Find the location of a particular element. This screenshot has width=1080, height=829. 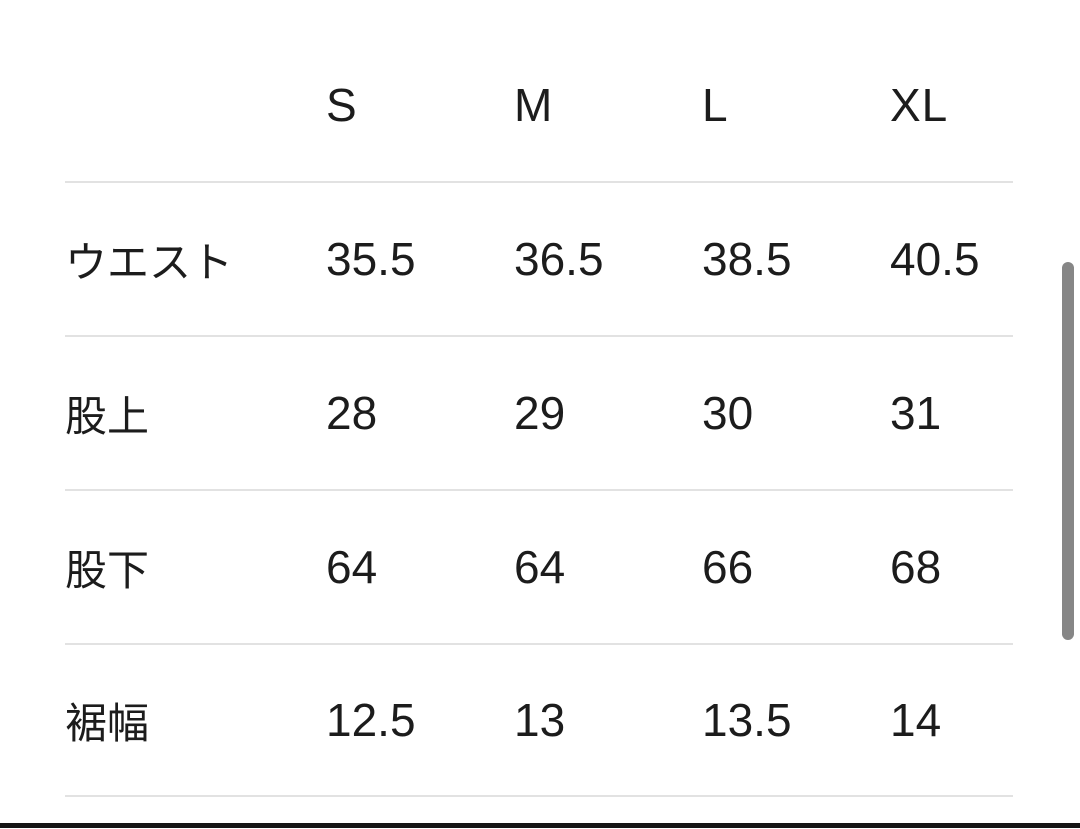

cell-value: 36.5 is located at coordinates (559, 259).